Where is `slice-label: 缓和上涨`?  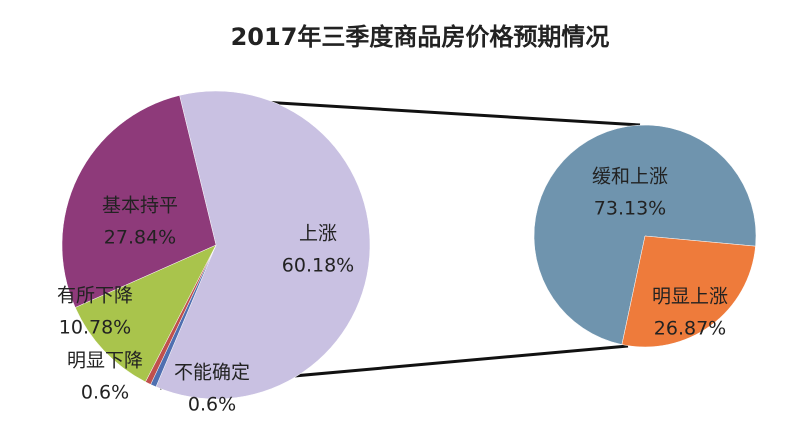 slice-label: 缓和上涨 is located at coordinates (630, 177).